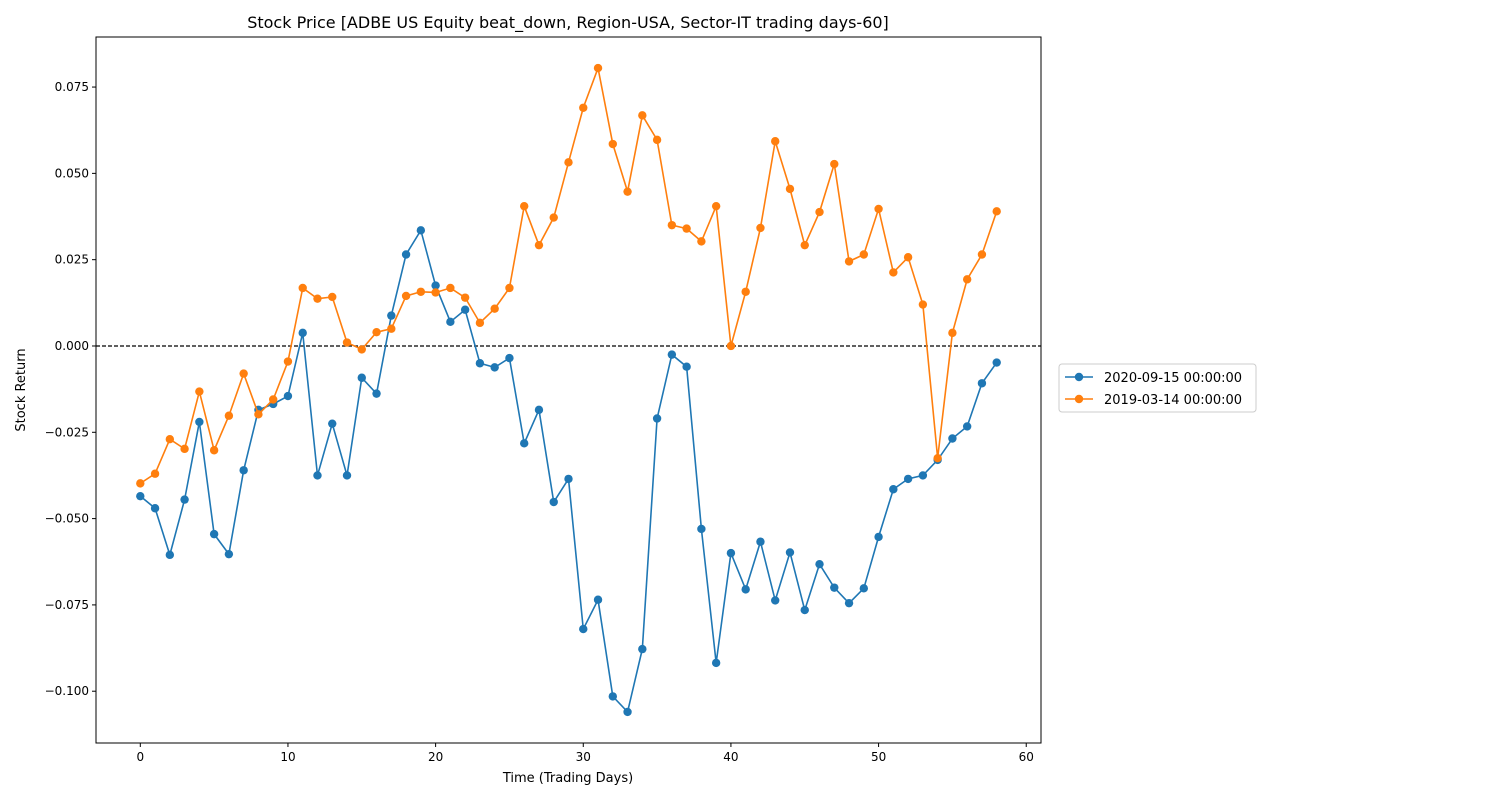 The width and height of the screenshot is (1500, 800). I want to click on x-tick-label: 50, so click(878, 757).